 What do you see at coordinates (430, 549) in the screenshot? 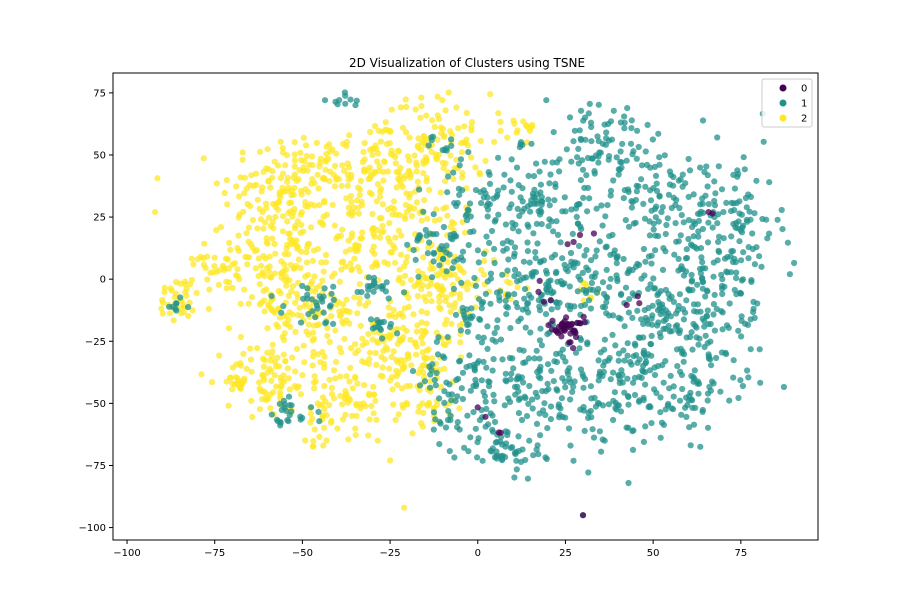
I see `x-axis: −100 −75 −50 −25 0 25 50 75` at bounding box center [430, 549].